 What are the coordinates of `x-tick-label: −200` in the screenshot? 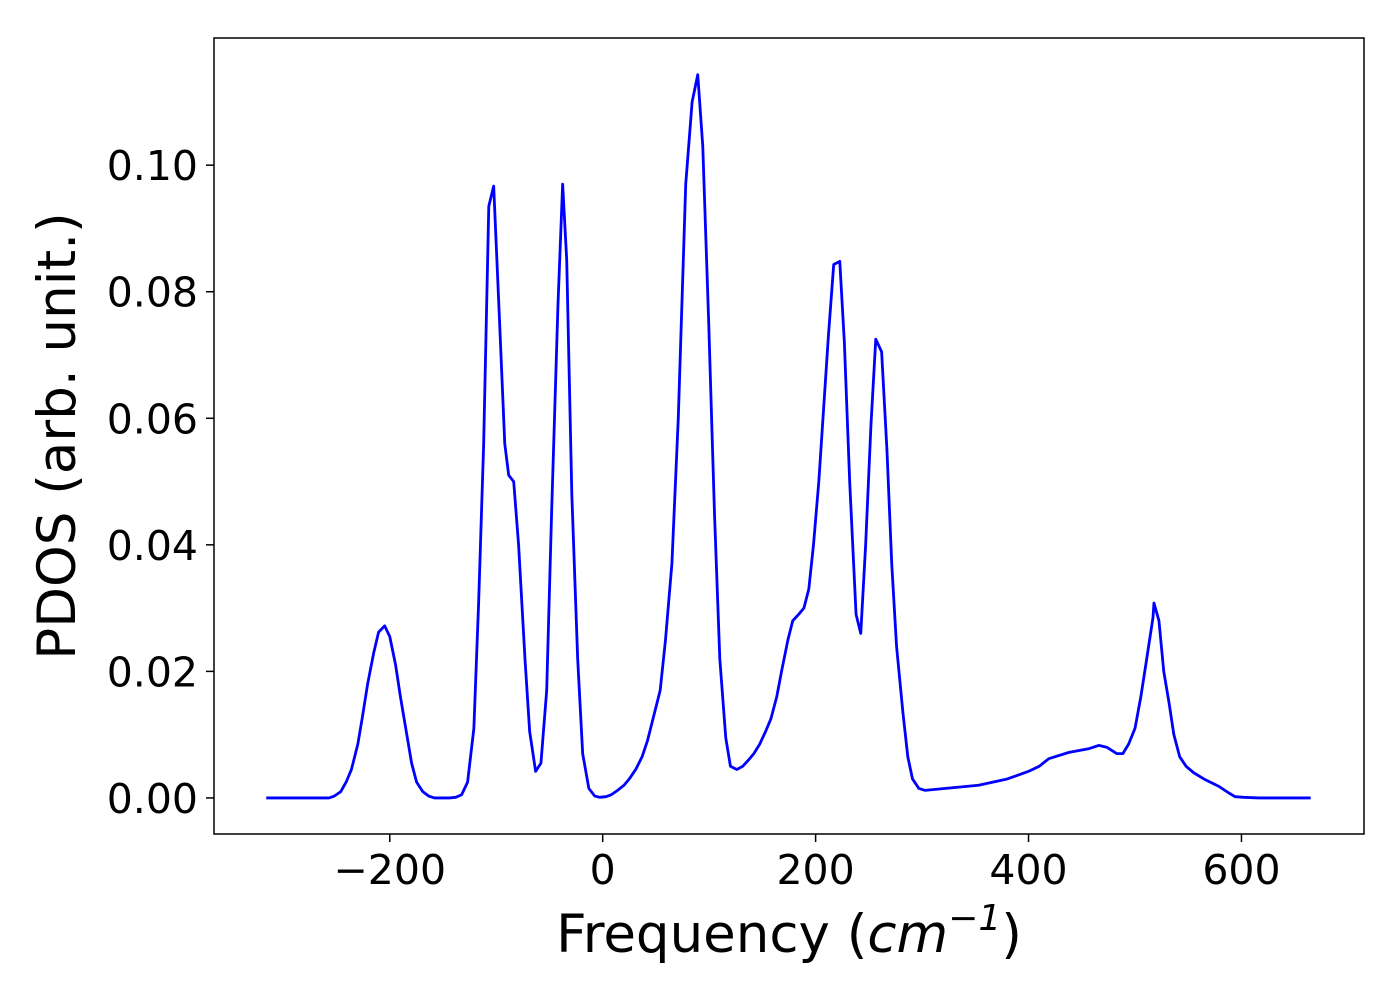 It's located at (389, 870).